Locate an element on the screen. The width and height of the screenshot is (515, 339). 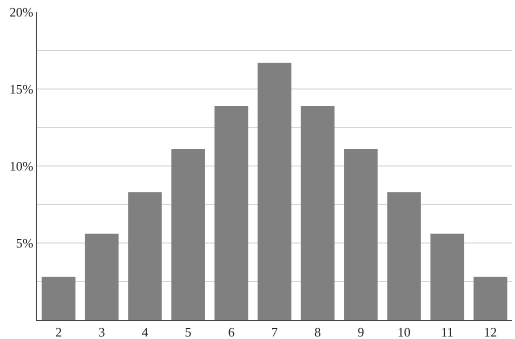
x-tick-label: 10 is located at coordinates (404, 331).